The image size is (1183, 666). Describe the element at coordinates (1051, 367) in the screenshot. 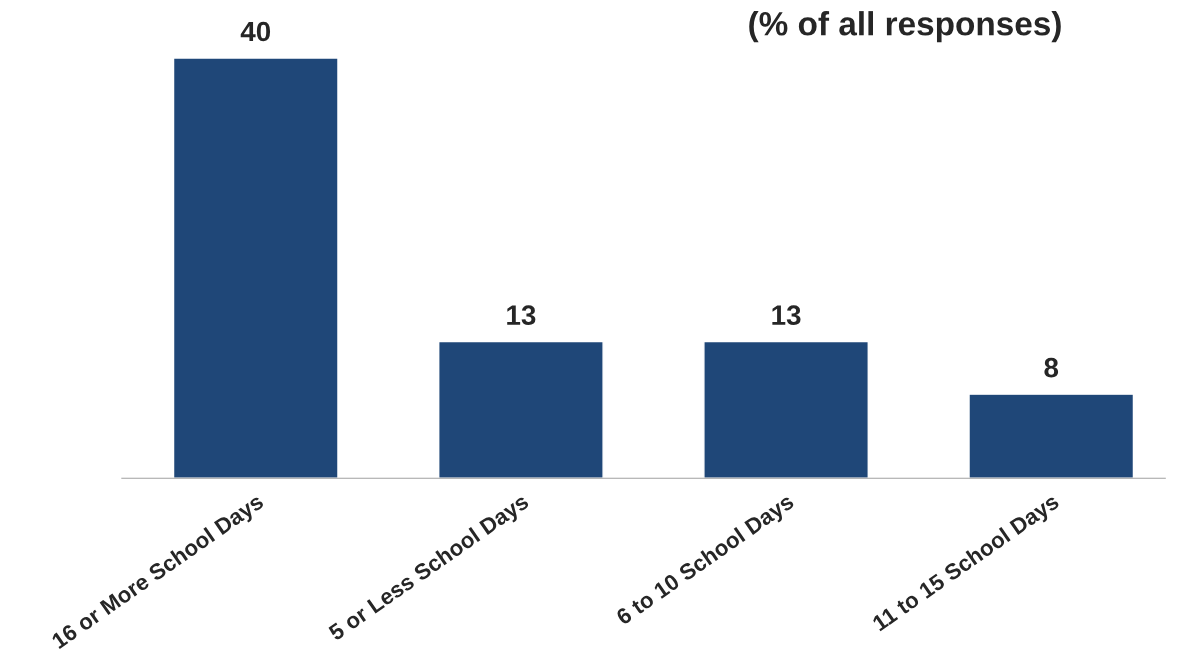

I see `data-label: 8` at that location.